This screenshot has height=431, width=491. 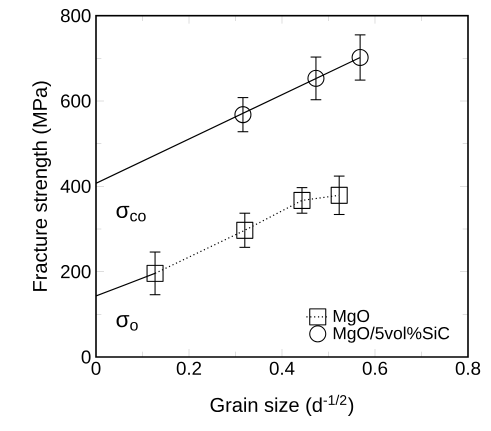 What do you see at coordinates (75, 15) in the screenshot?
I see `y-tick-label: 800` at bounding box center [75, 15].